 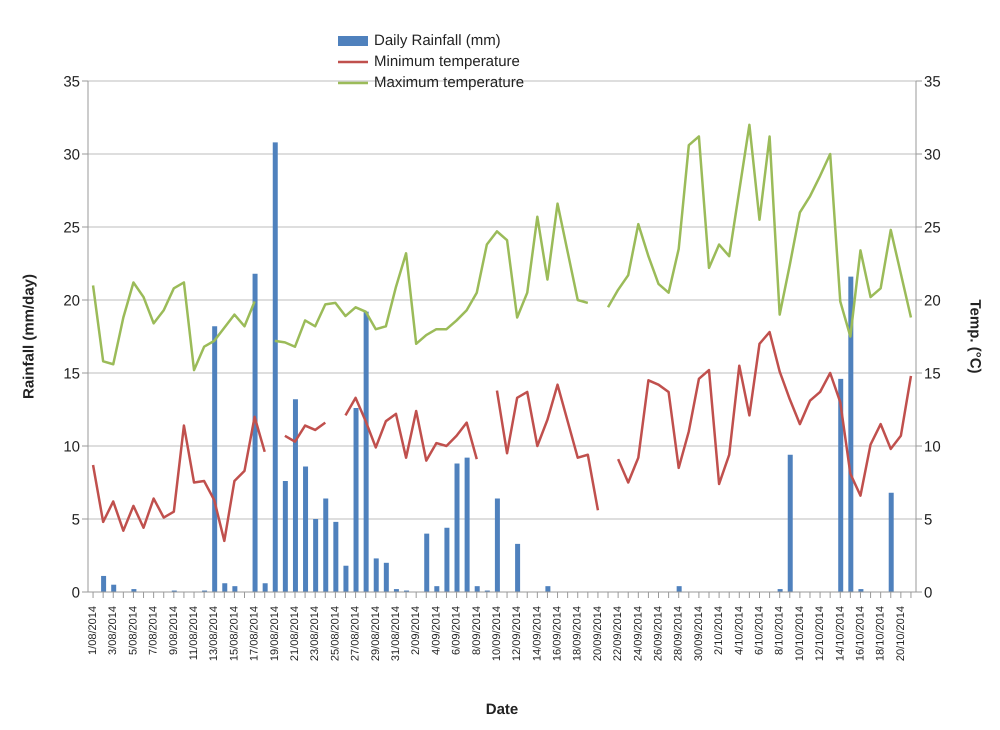 What do you see at coordinates (840, 634) in the screenshot?
I see `x-tick-label: 14/10/2014` at bounding box center [840, 634].